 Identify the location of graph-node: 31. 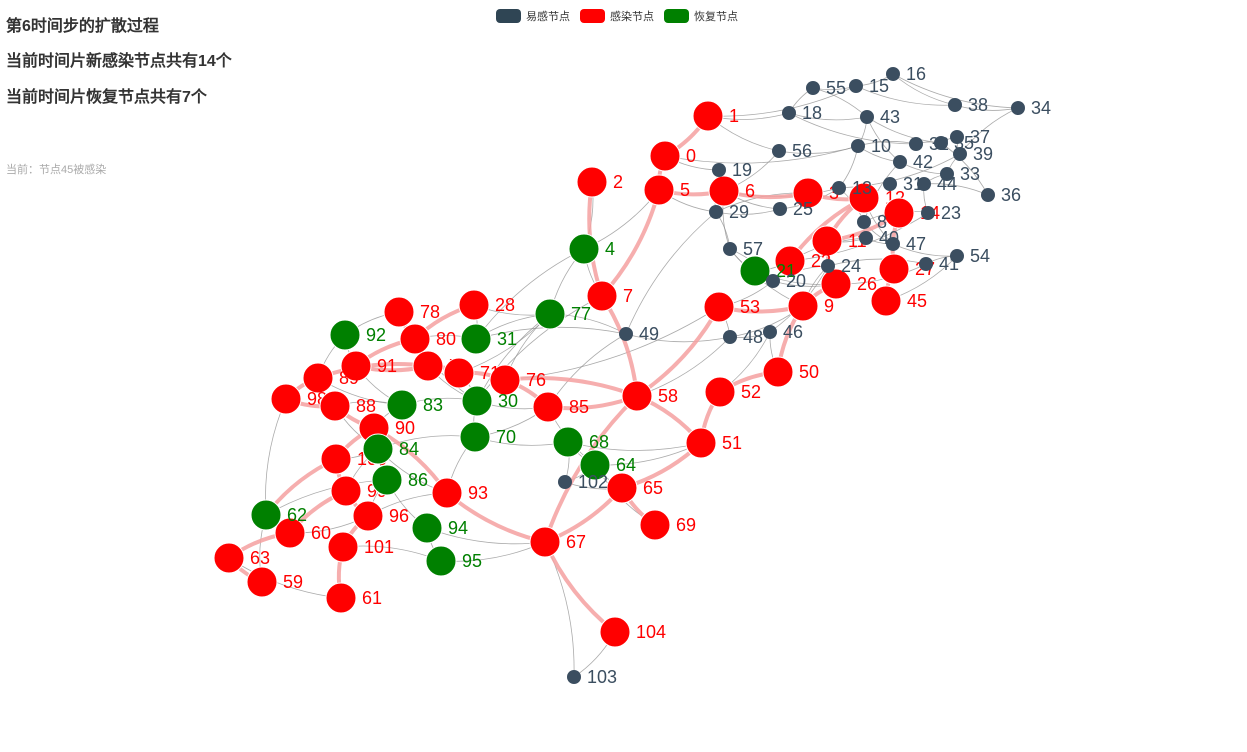
(903, 184).